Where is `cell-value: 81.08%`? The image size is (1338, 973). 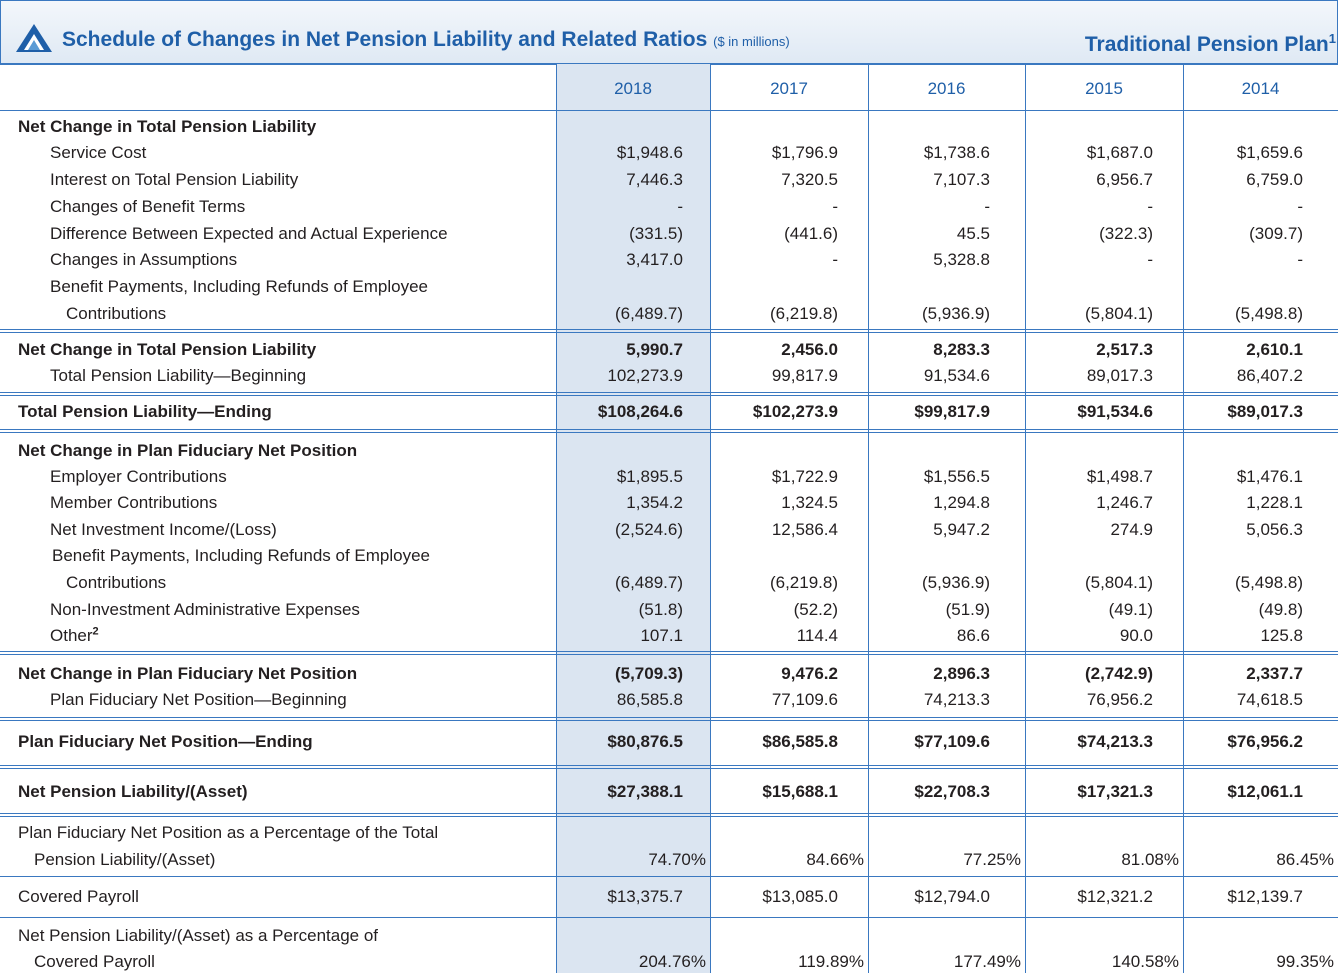
cell-value: 81.08% is located at coordinates (1150, 859).